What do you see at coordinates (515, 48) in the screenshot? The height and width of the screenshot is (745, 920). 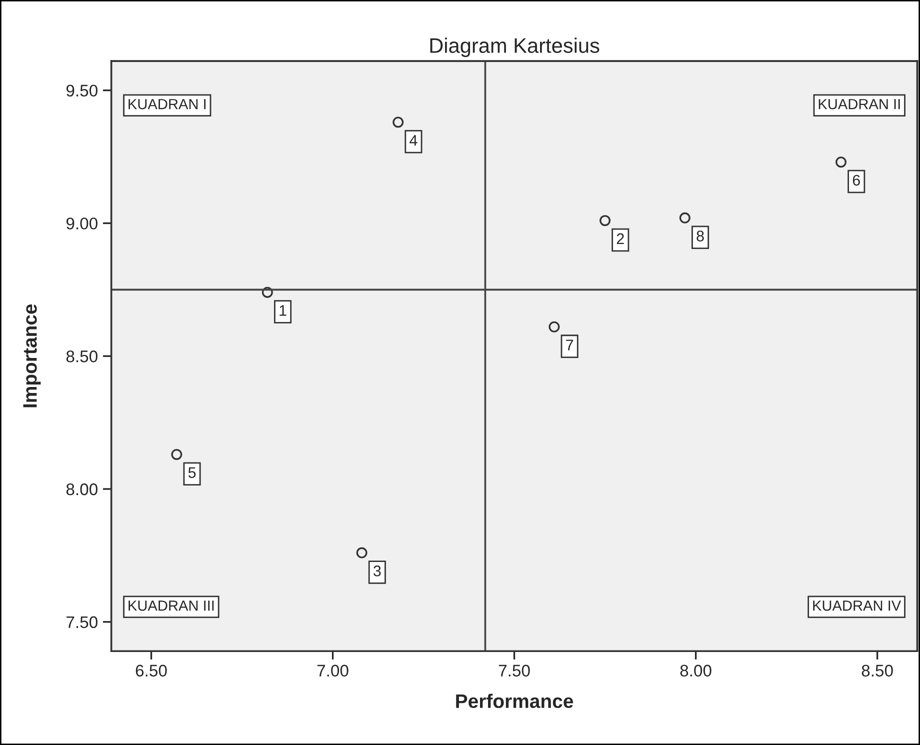 I see `chart-title: Diagram Kartesius` at bounding box center [515, 48].